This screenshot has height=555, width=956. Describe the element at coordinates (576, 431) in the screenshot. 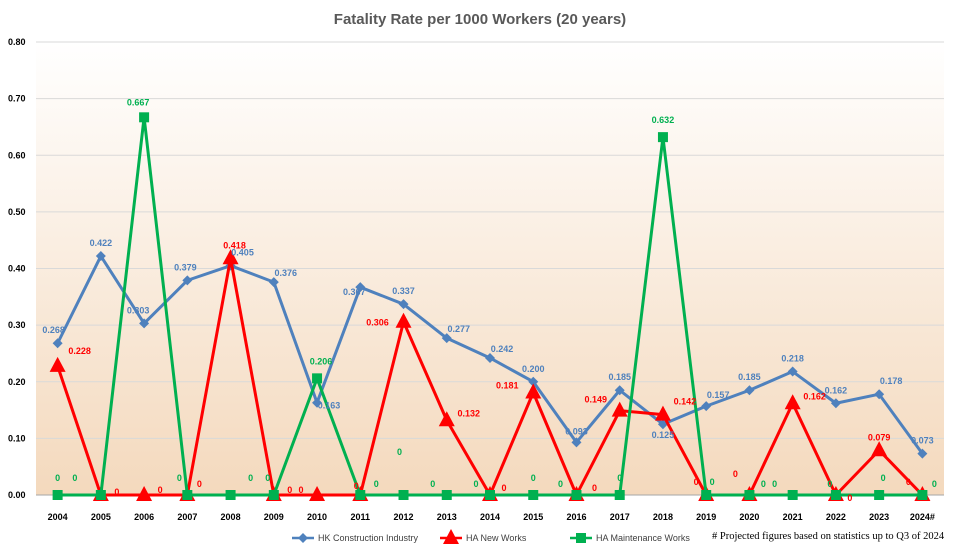

I see `data-label: 0.093` at that location.